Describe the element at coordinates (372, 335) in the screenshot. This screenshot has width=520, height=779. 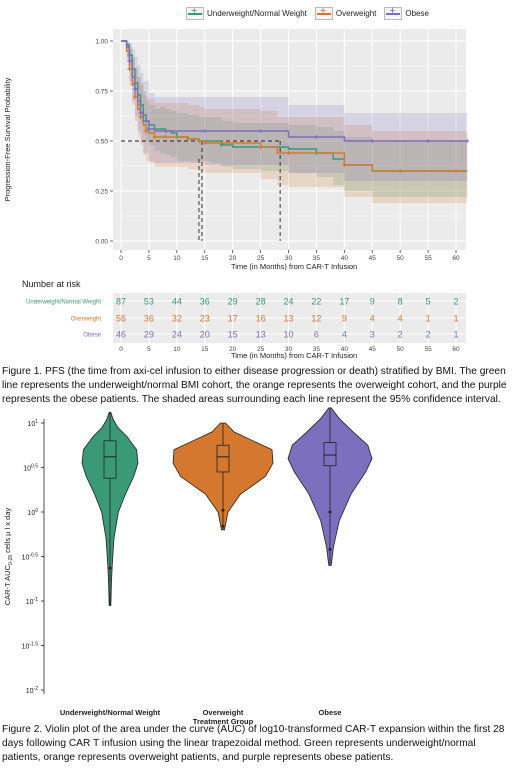
I see `risk-cell: 3` at that location.